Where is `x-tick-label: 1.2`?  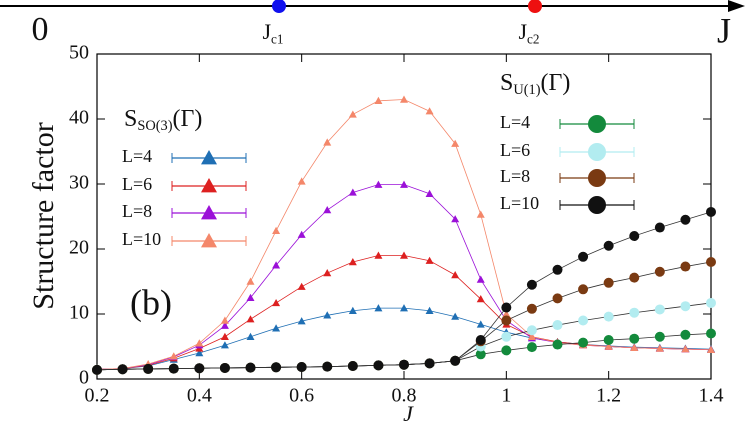 x-tick-label: 1.2 is located at coordinates (608, 396).